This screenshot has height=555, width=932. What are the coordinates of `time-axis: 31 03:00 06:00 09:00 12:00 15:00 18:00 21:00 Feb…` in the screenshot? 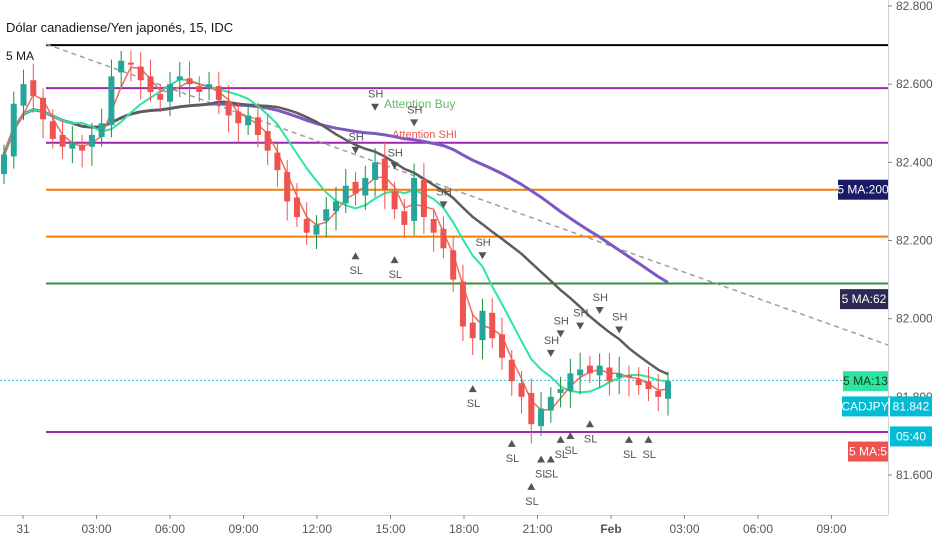 It's located at (444, 525).